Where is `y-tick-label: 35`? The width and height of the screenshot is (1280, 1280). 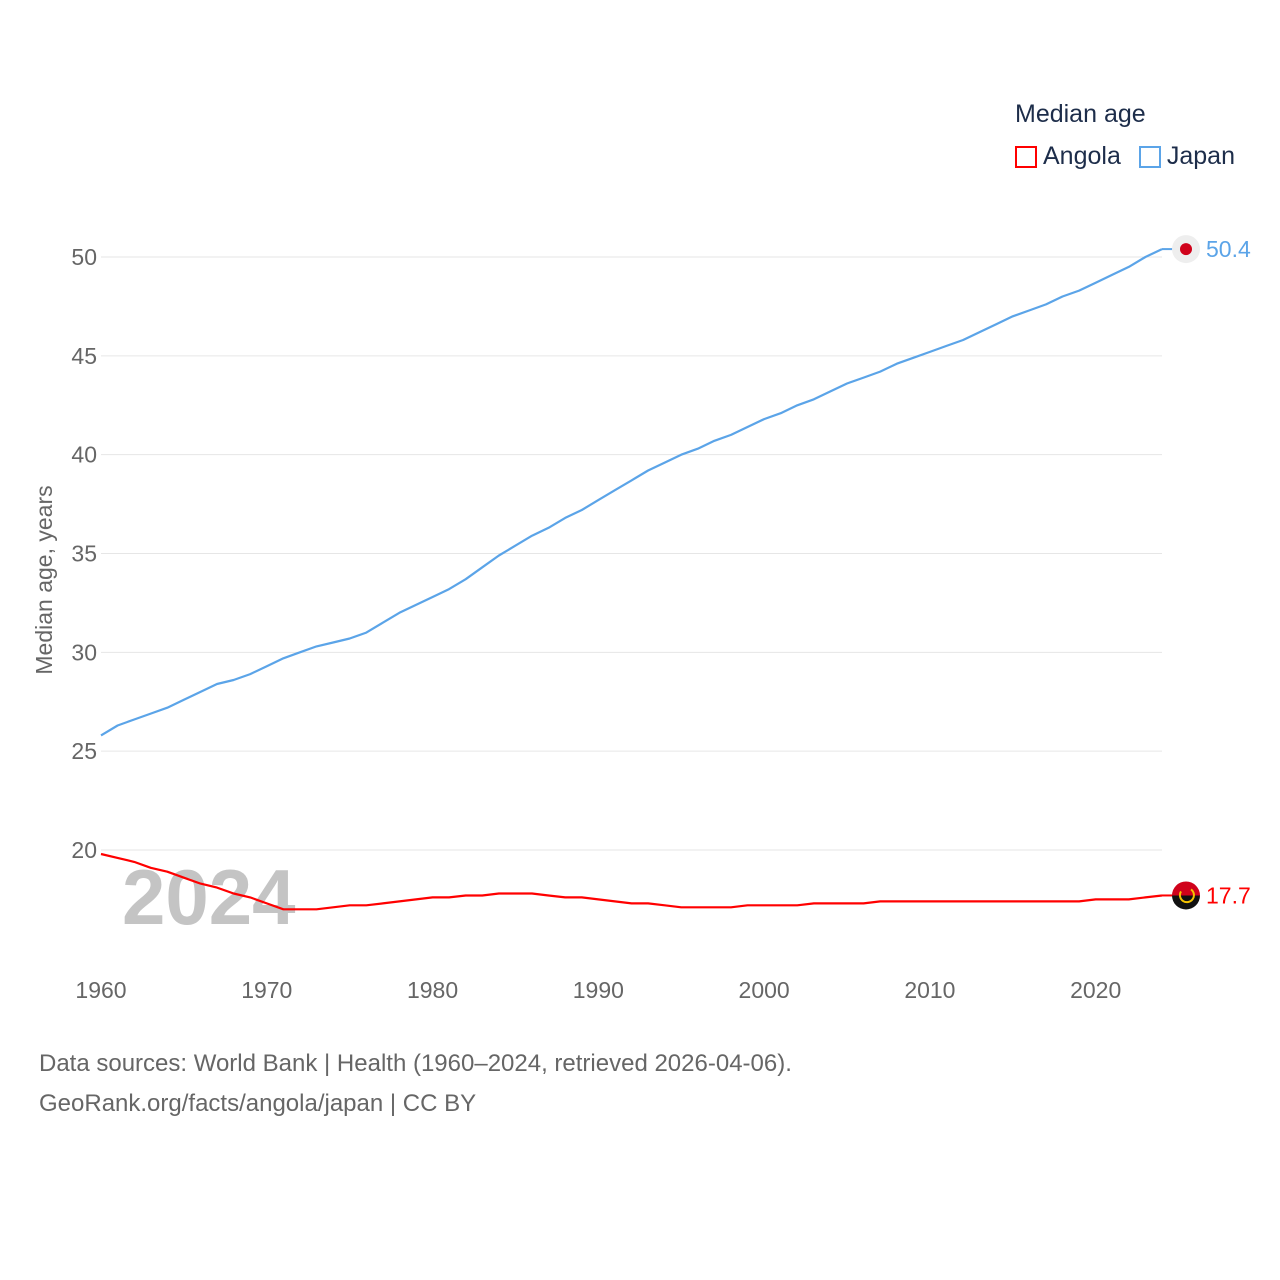
y-tick-label: 35 is located at coordinates (84, 554).